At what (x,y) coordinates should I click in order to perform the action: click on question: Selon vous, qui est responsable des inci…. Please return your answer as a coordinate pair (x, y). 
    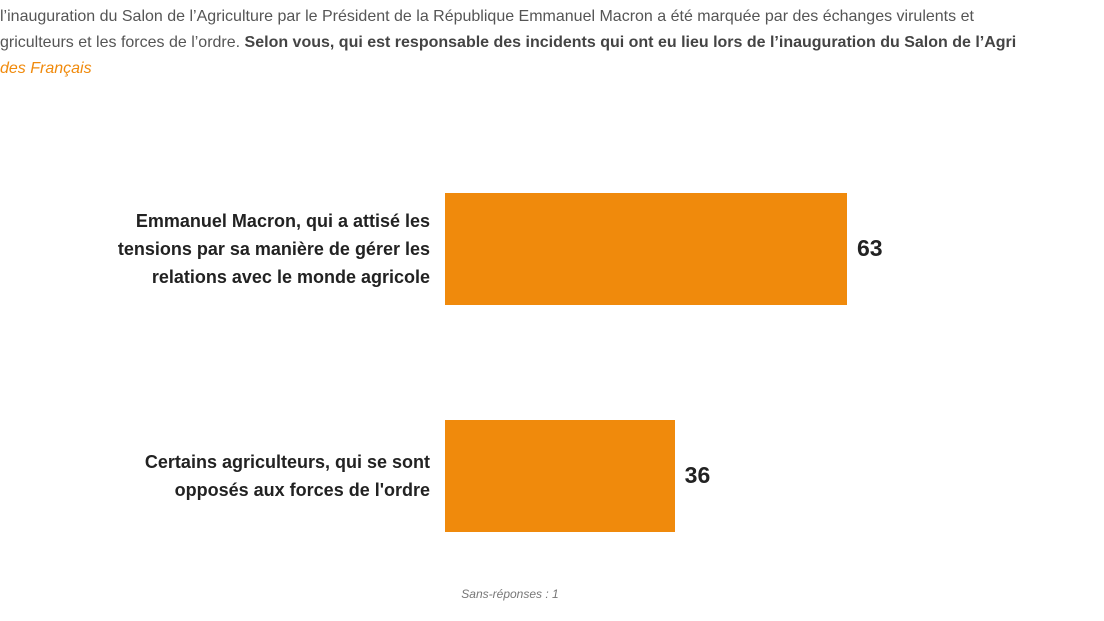
    Looking at the image, I should click on (630, 42).